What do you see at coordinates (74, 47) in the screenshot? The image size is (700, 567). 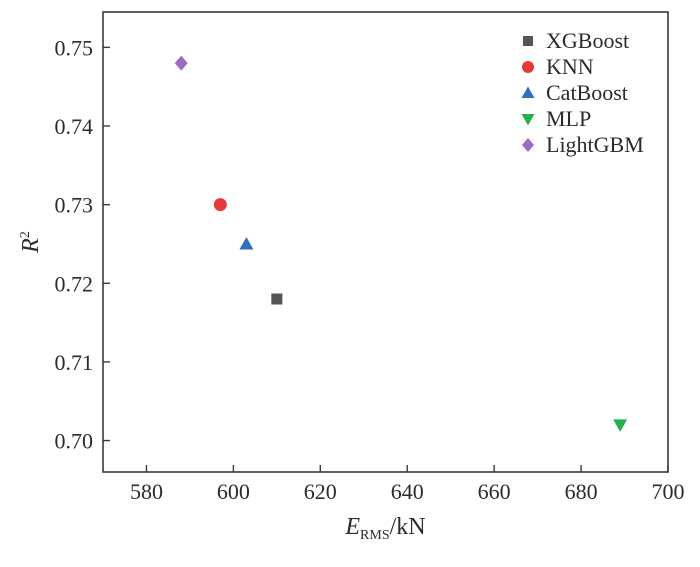 I see `y-tick-label: 0.75` at bounding box center [74, 47].